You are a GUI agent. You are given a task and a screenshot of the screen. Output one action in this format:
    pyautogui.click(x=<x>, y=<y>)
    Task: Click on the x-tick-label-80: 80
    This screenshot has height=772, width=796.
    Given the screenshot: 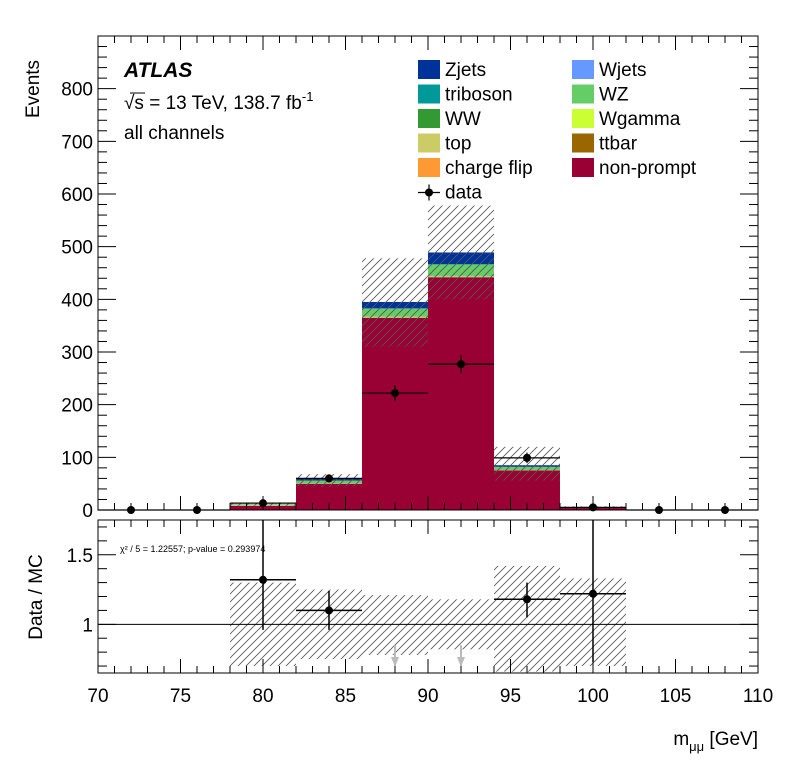 What is the action you would take?
    pyautogui.click(x=262, y=696)
    